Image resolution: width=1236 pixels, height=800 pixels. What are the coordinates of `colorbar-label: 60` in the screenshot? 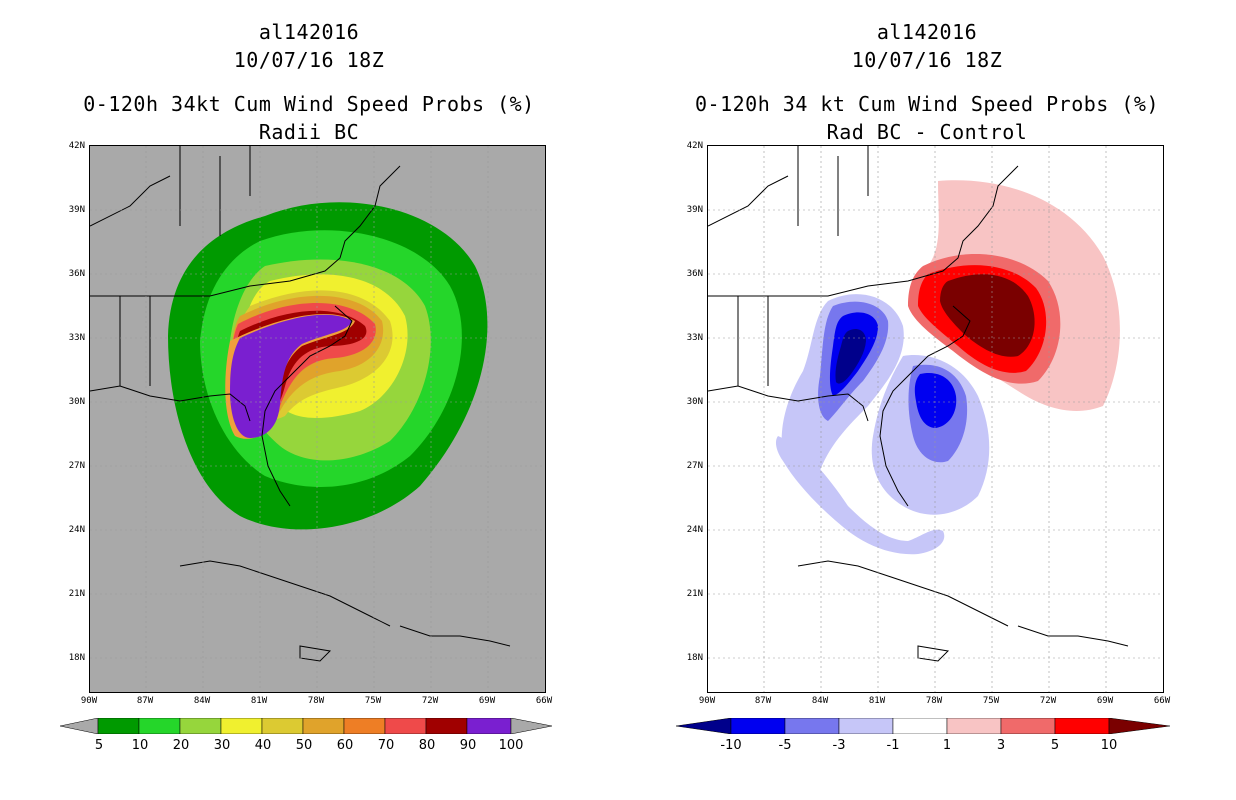 It's located at (345, 745).